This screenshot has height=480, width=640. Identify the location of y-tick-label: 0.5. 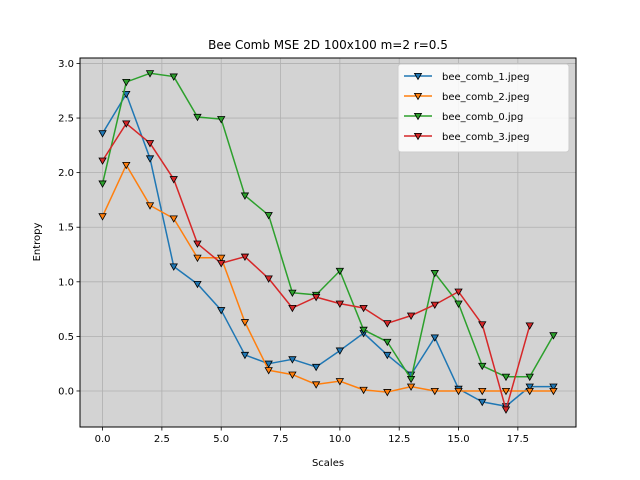
(66, 337).